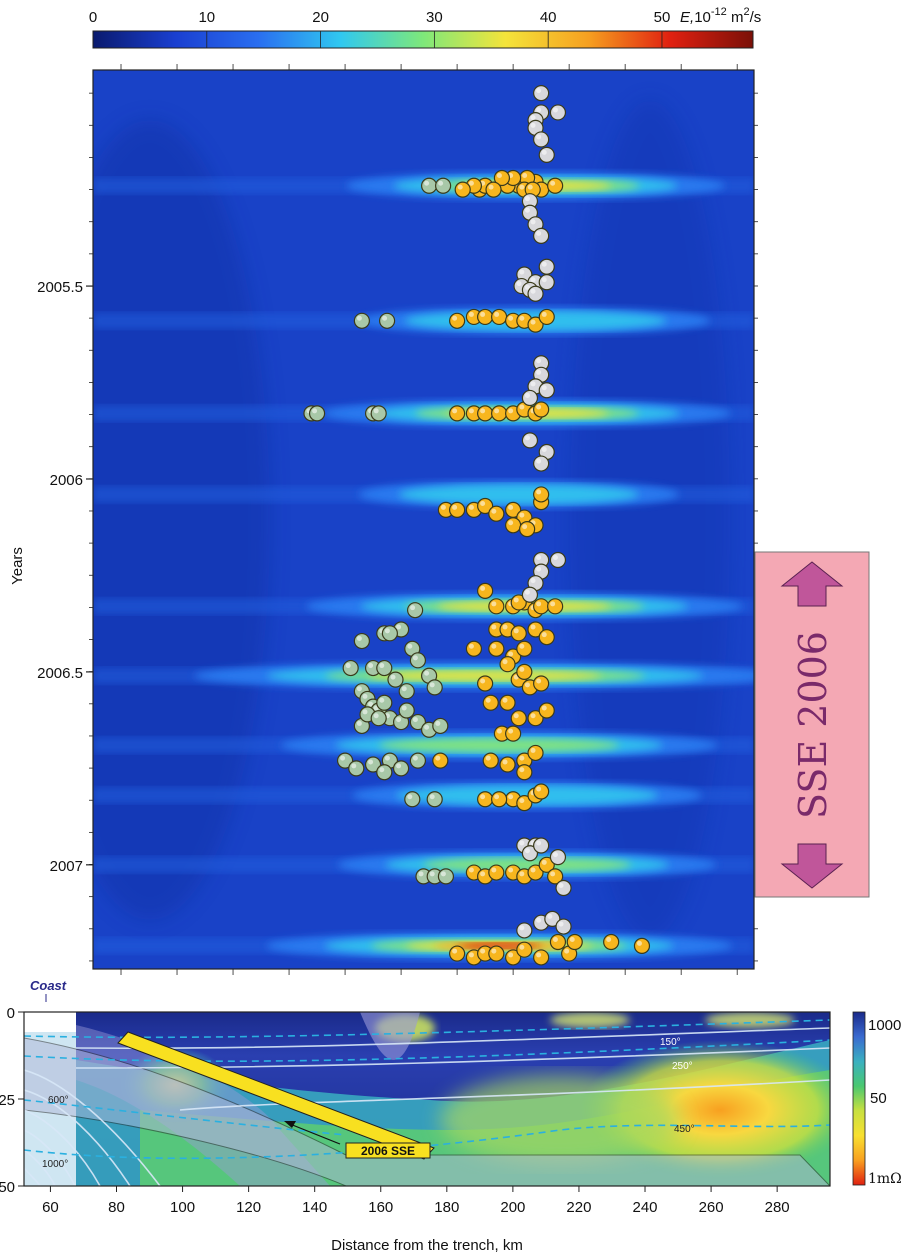 The width and height of the screenshot is (916, 1258). Describe the element at coordinates (58, 1100) in the screenshot. I see `isotherm-label-600: 600°` at that location.